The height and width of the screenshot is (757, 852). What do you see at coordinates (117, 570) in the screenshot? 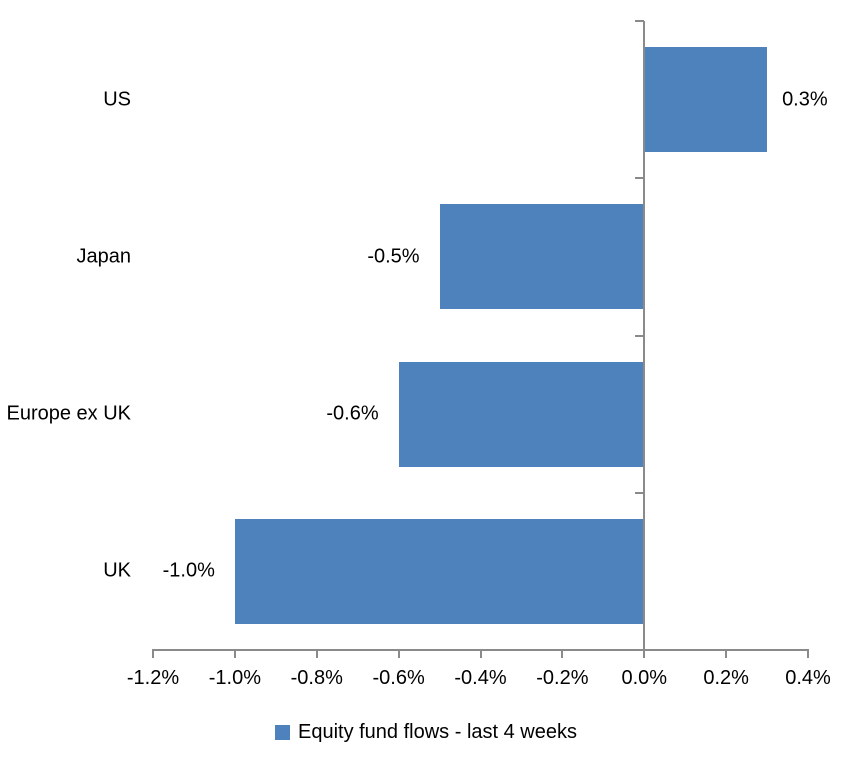
I see `category-label: UK` at bounding box center [117, 570].